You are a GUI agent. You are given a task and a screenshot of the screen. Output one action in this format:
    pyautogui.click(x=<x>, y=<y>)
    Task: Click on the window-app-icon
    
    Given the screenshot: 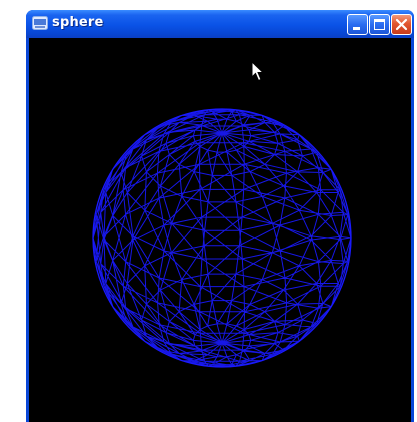 What is the action you would take?
    pyautogui.click(x=40, y=23)
    